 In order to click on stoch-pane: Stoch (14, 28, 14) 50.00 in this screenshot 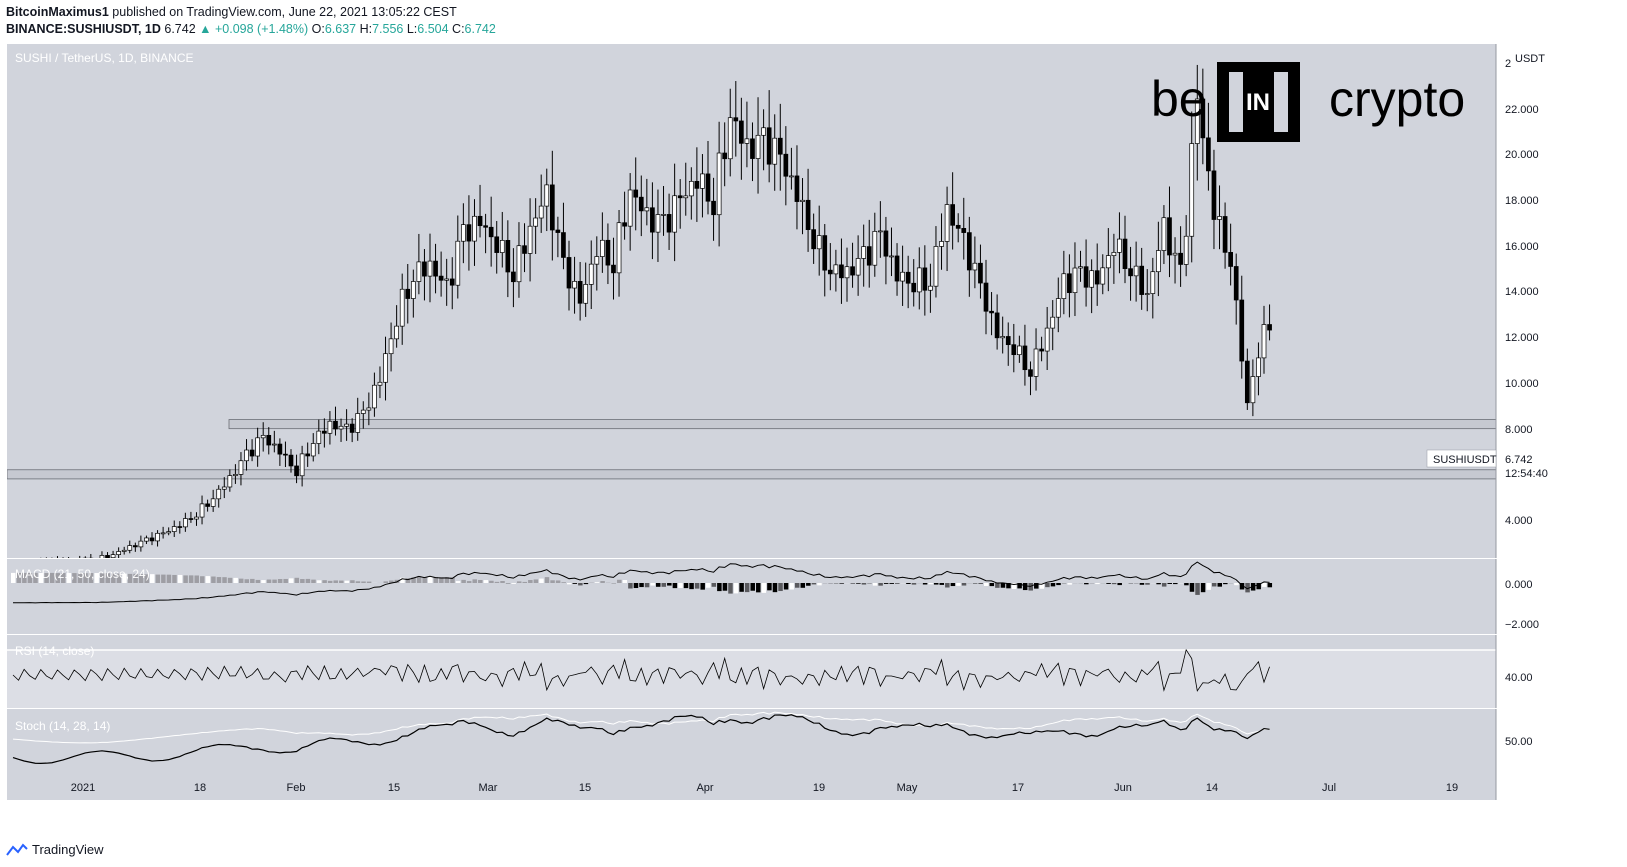, I will do `click(782, 741)`.